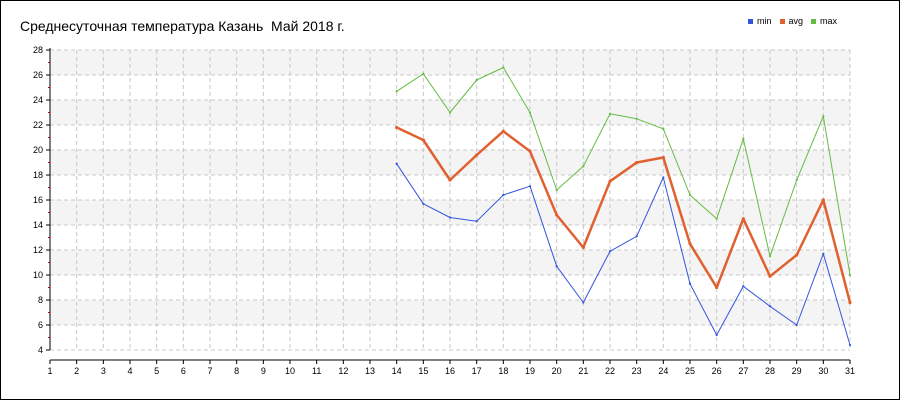  Describe the element at coordinates (764, 21) in the screenshot. I see `legend-label: min` at that location.